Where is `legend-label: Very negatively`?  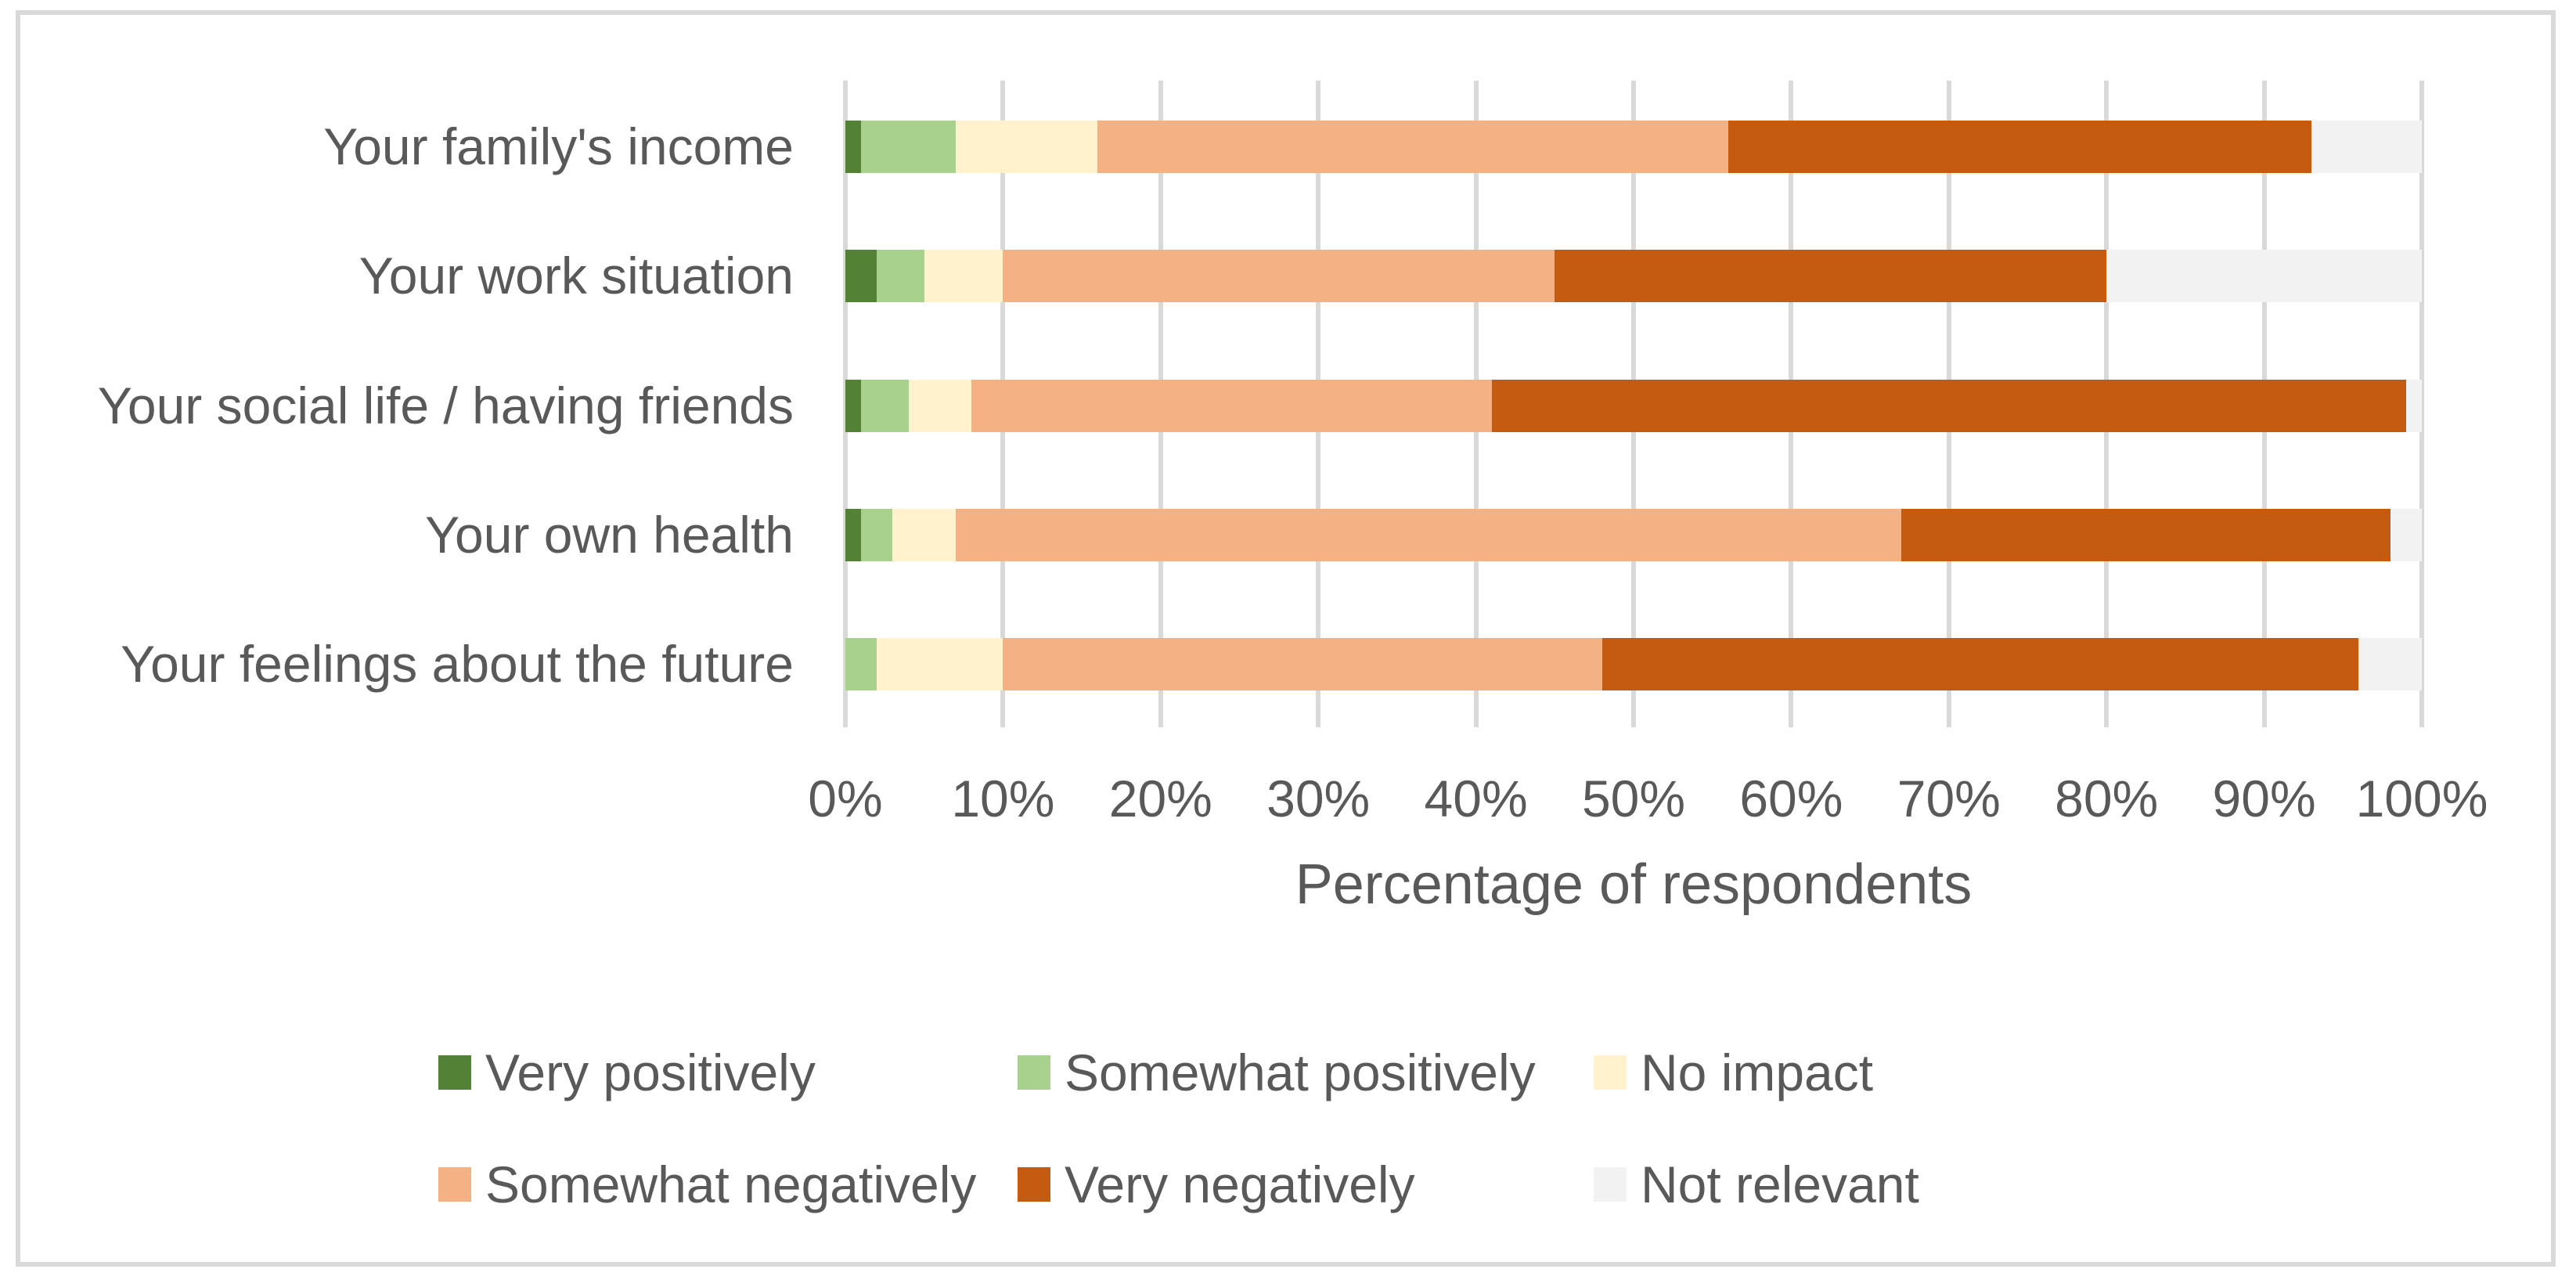 legend-label: Very negatively is located at coordinates (1240, 1184).